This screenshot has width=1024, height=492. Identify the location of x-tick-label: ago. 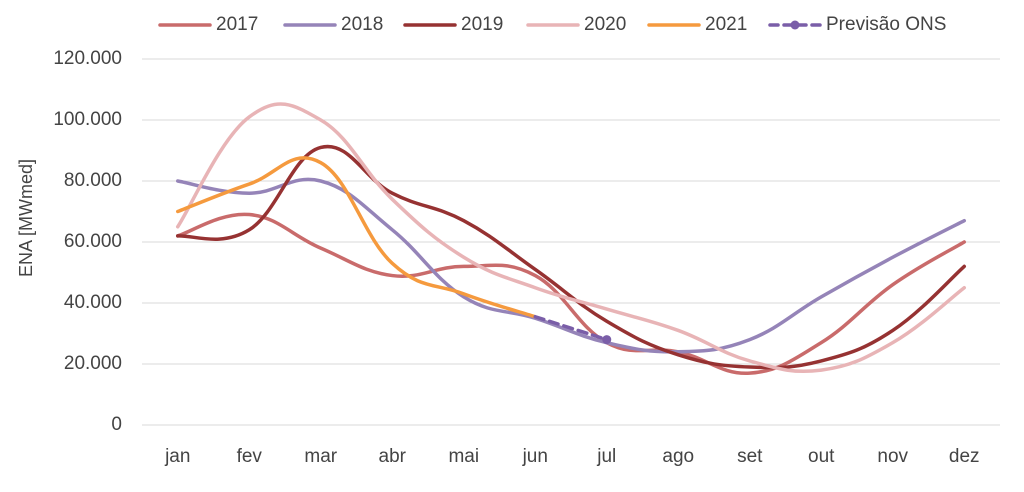
(678, 456).